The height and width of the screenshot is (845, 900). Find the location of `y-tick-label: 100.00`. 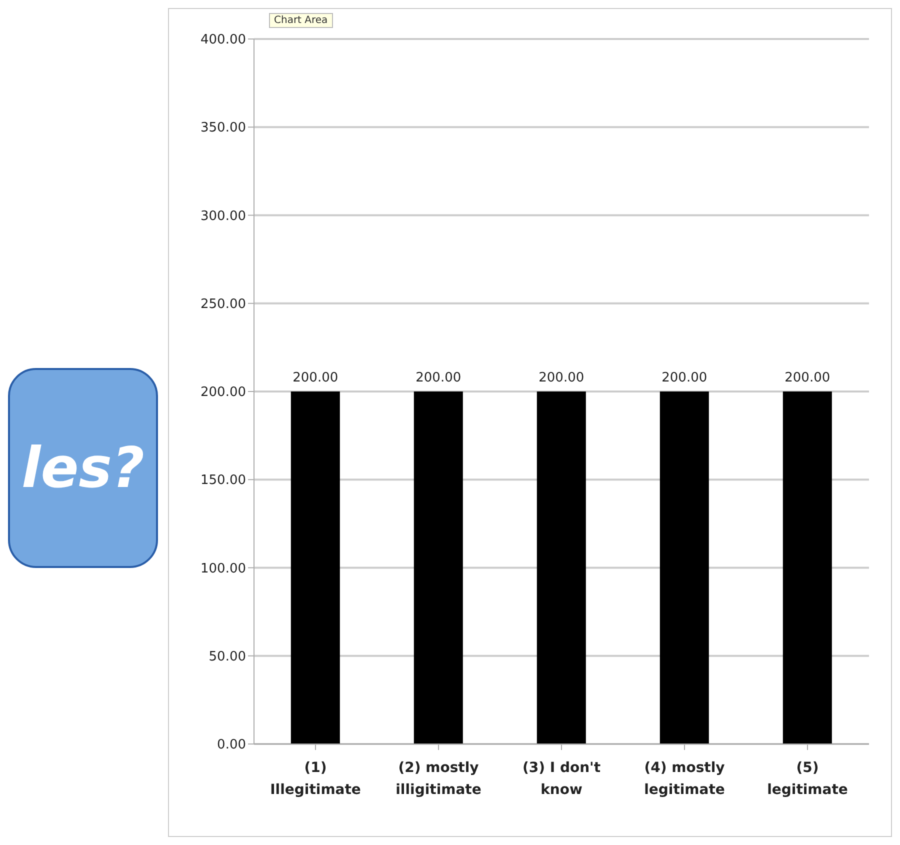

y-tick-label: 100.00 is located at coordinates (223, 568).